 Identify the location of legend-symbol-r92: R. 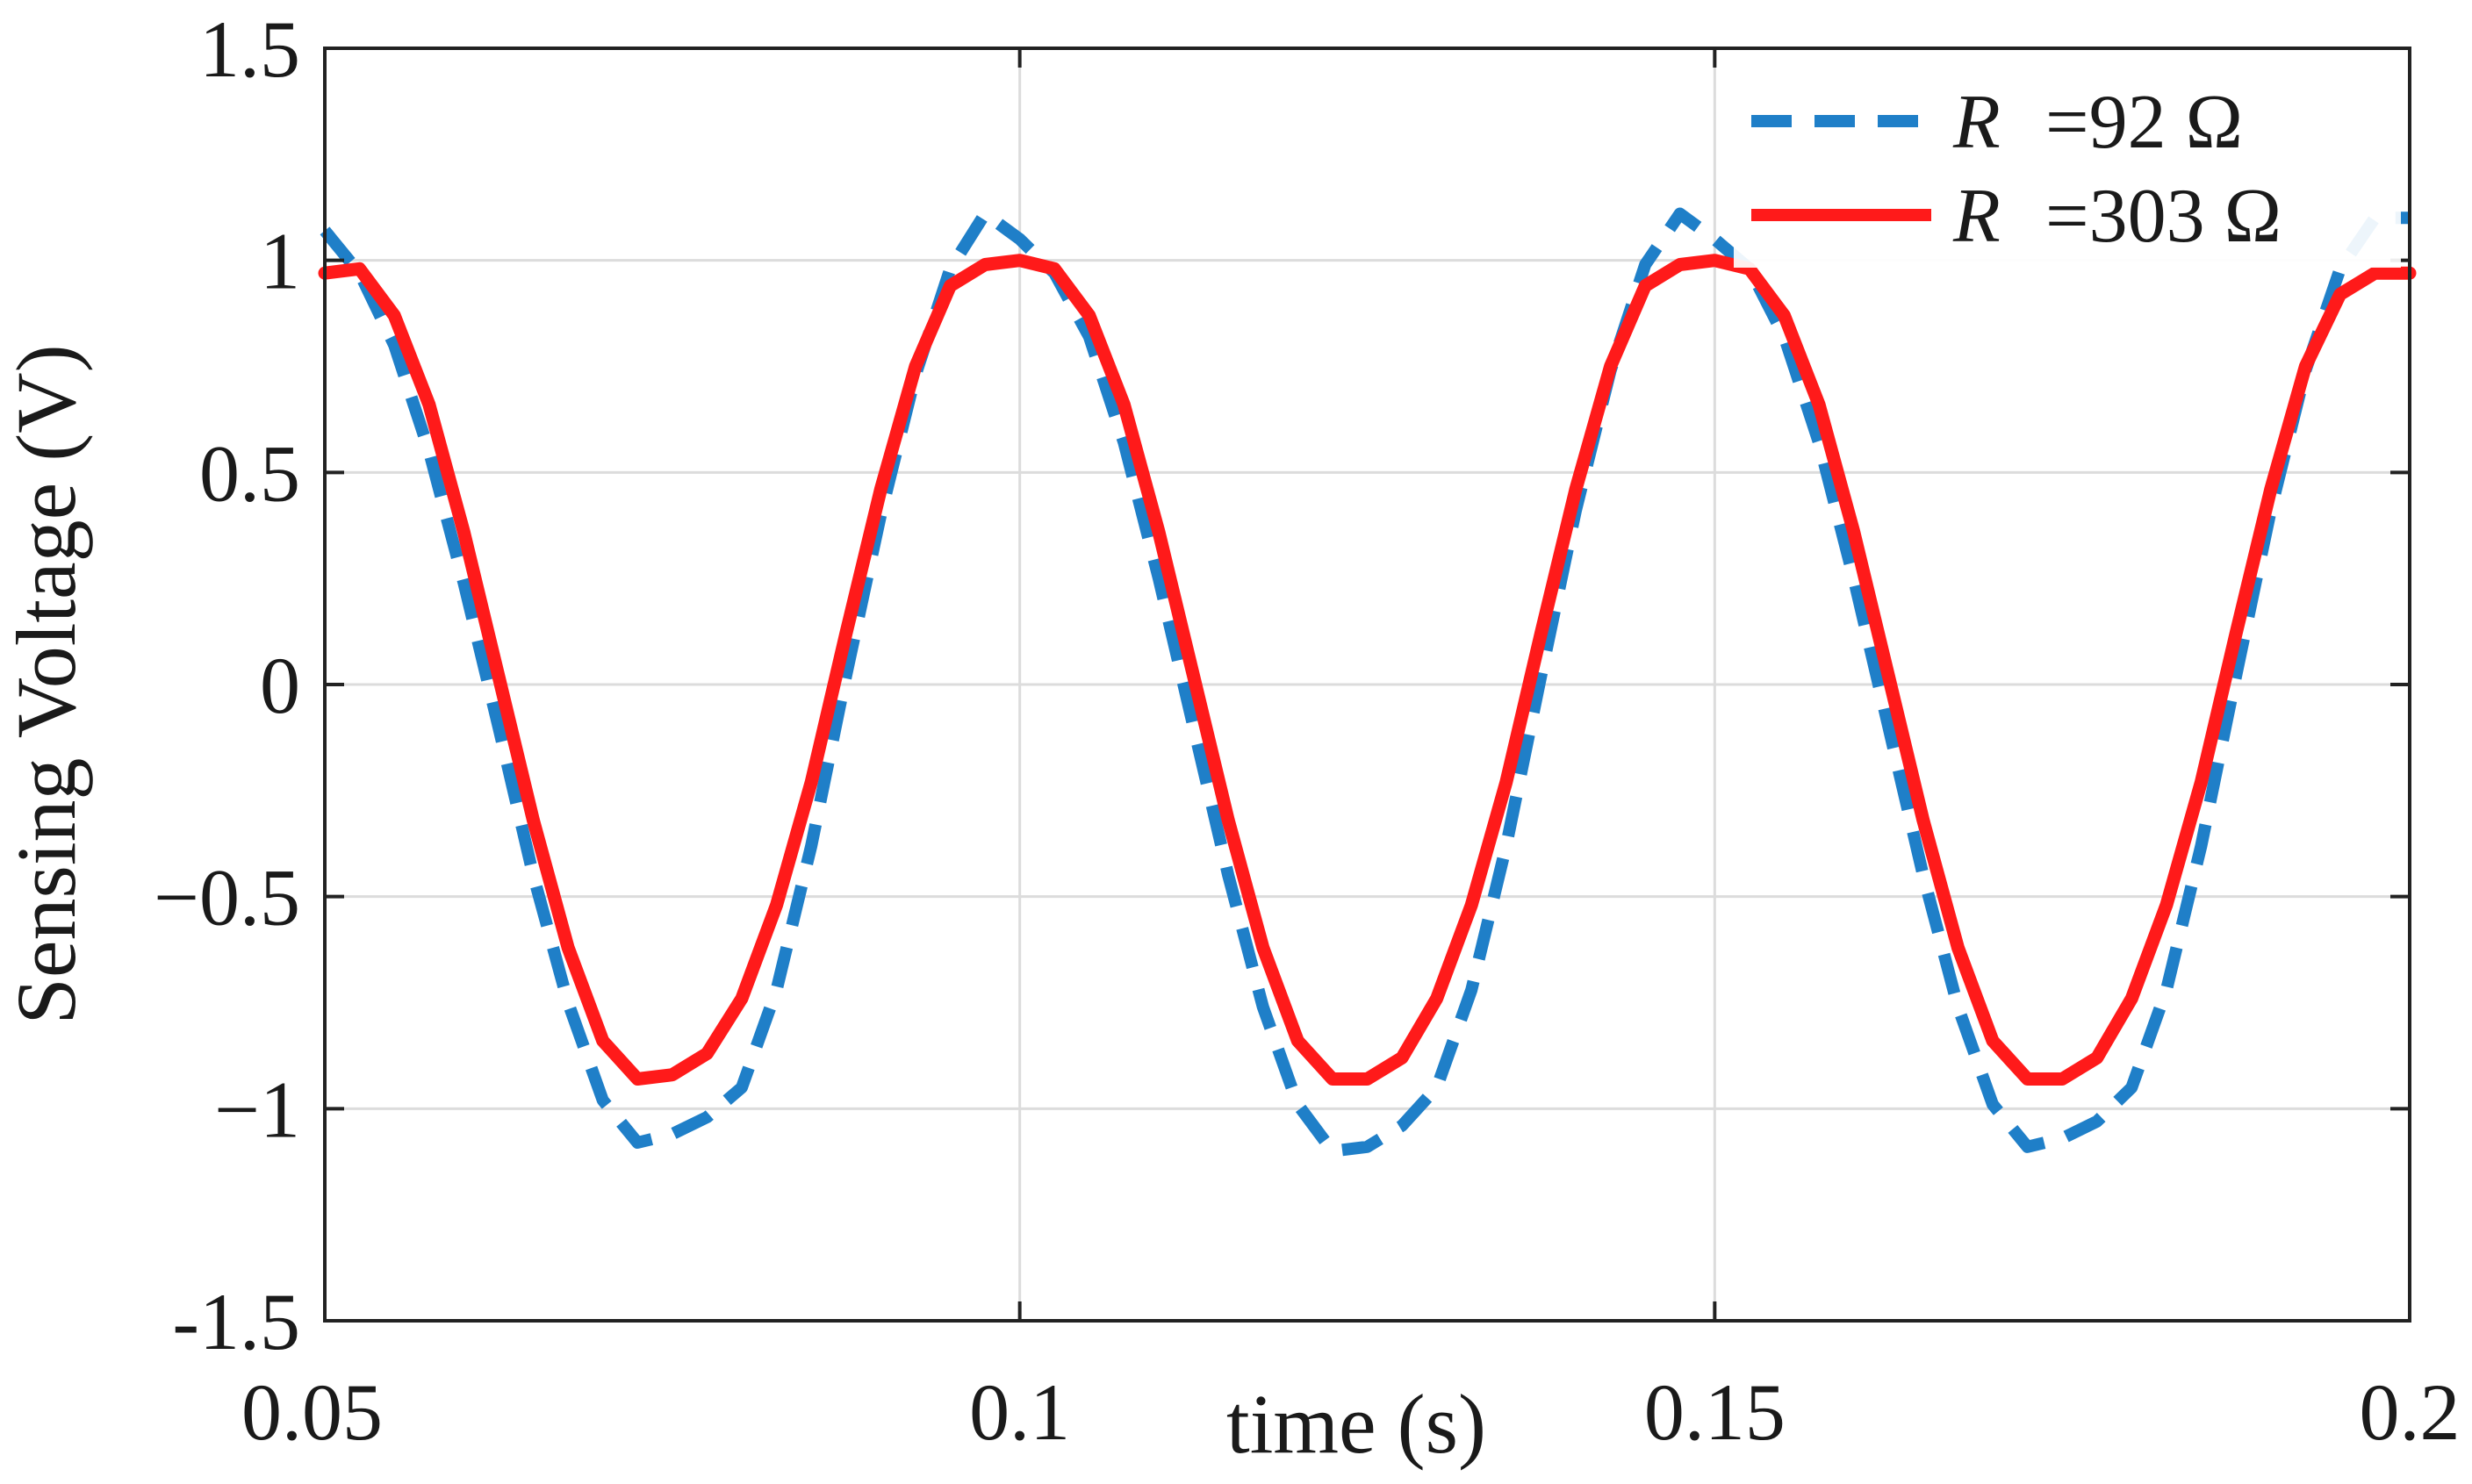
(1976, 122).